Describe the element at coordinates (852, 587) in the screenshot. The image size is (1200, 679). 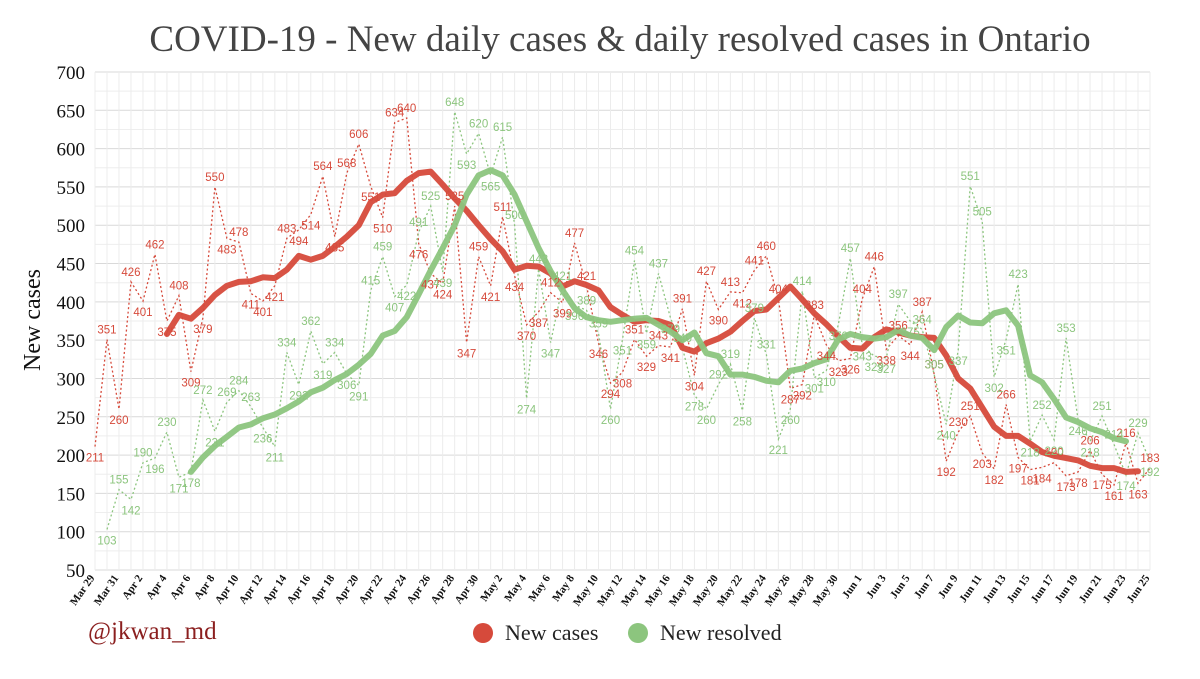
I see `x-tick-label: Jun 1` at that location.